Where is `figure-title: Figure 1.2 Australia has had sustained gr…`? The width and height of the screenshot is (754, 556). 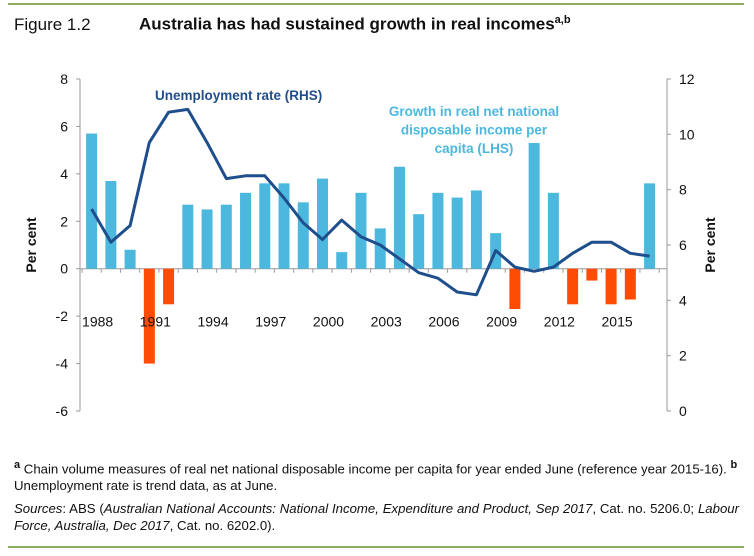 figure-title: Figure 1.2 Australia has had sustained gr… is located at coordinates (292, 24).